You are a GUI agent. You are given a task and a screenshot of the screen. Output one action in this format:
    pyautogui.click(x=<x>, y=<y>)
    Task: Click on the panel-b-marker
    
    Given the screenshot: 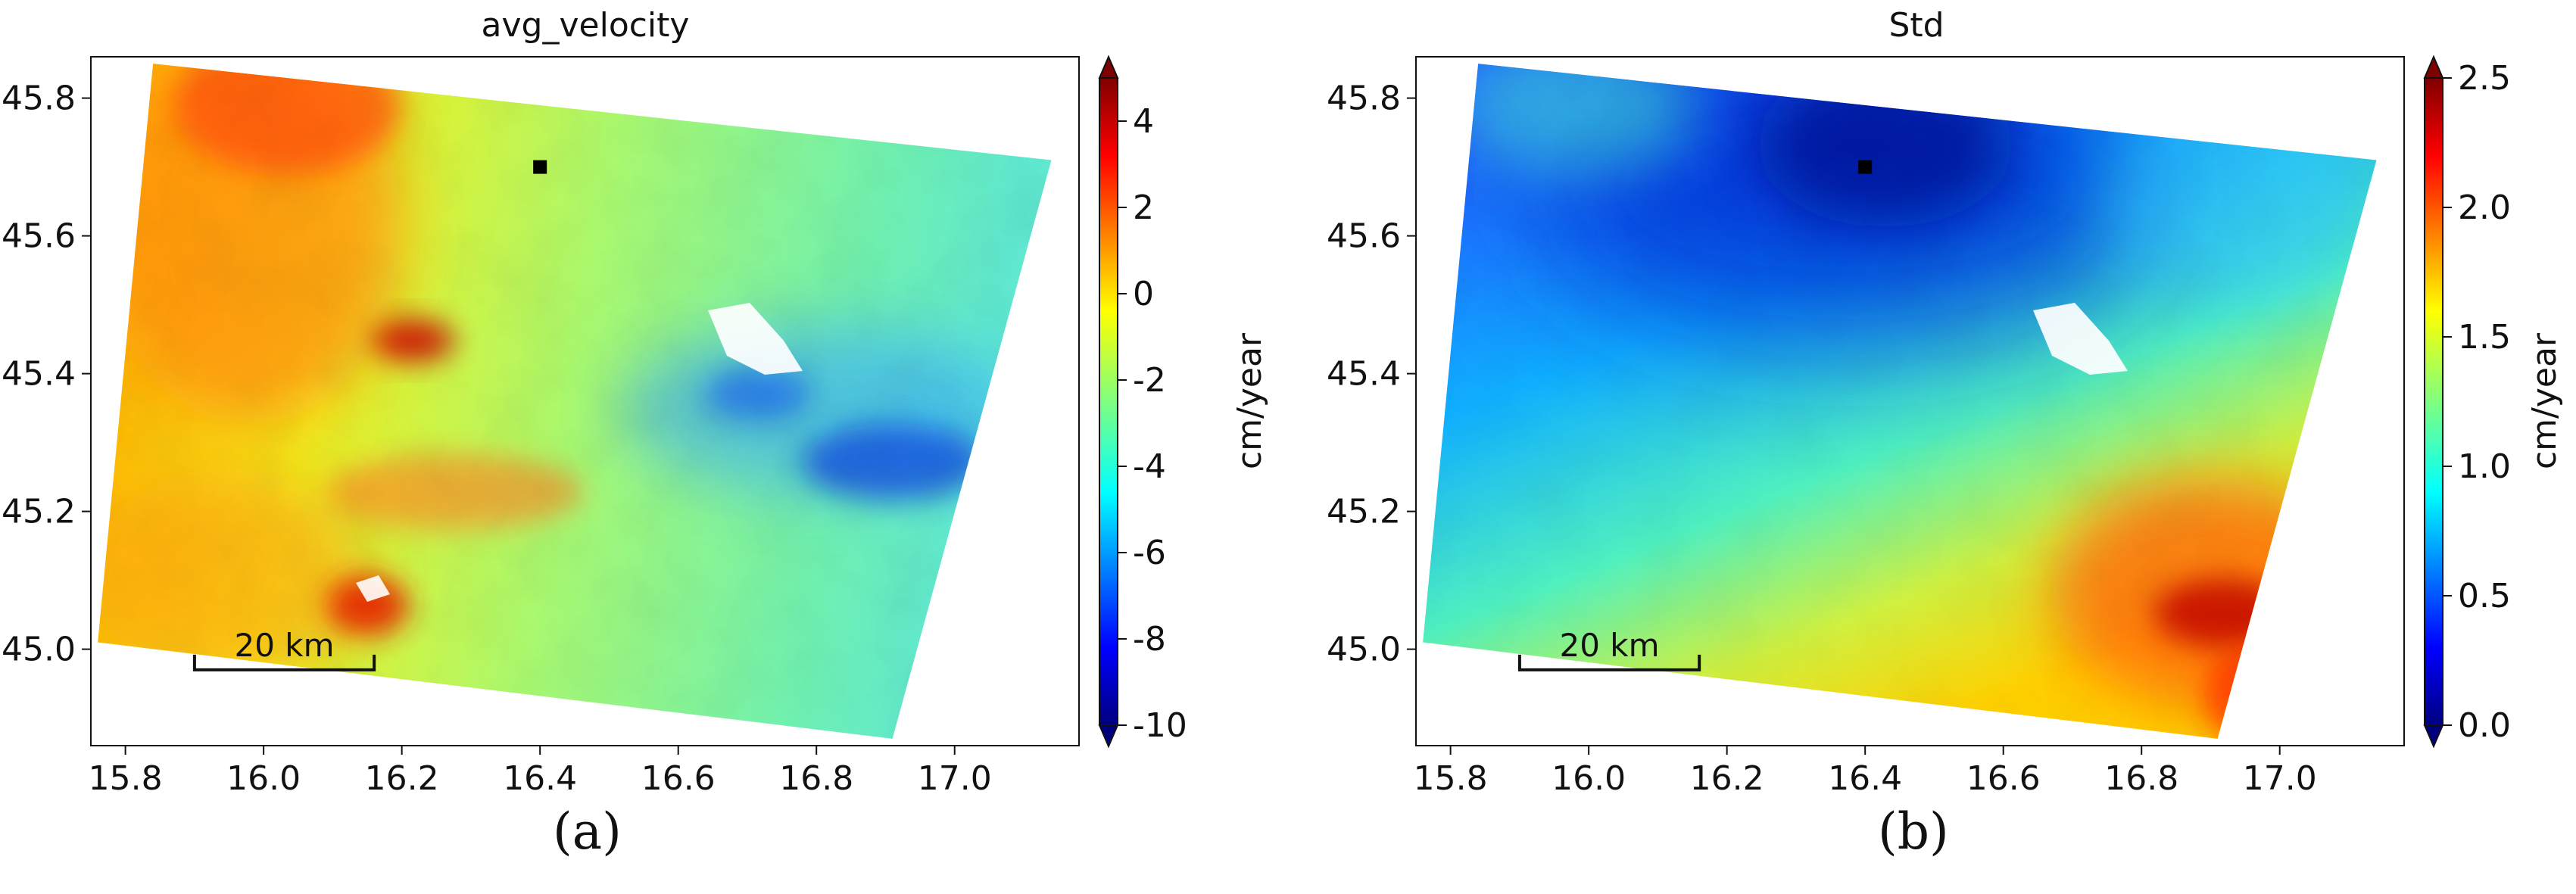 What is the action you would take?
    pyautogui.click(x=1865, y=167)
    